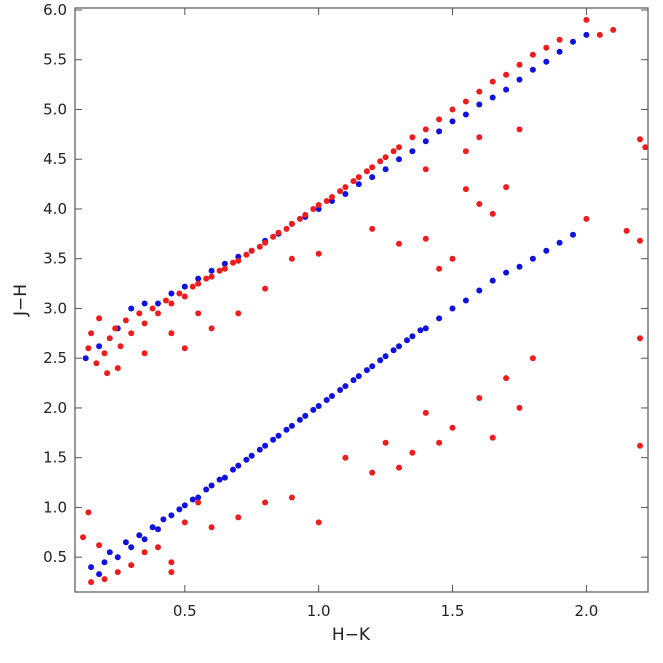 Image resolution: width=663 pixels, height=663 pixels. Describe the element at coordinates (55, 557) in the screenshot. I see `y-tick-label: 0.5` at that location.